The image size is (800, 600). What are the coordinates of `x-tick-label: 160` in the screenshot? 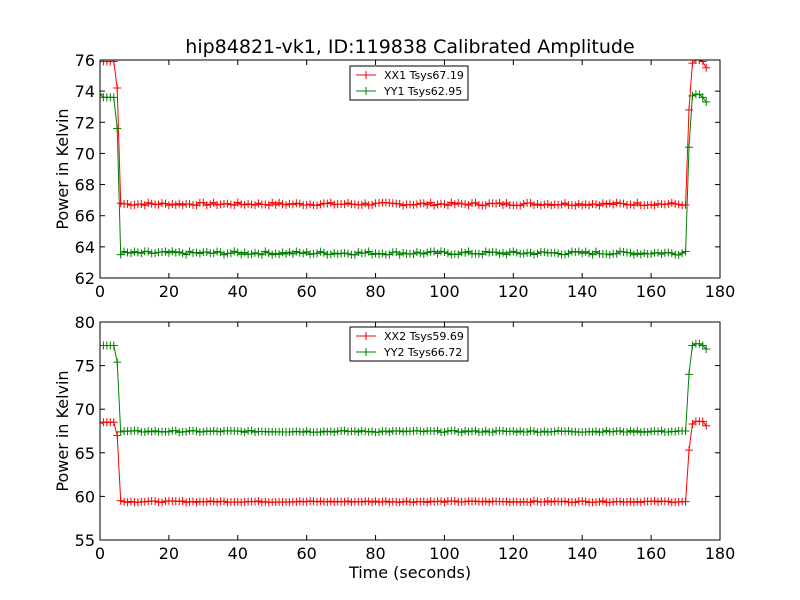 It's located at (651, 291).